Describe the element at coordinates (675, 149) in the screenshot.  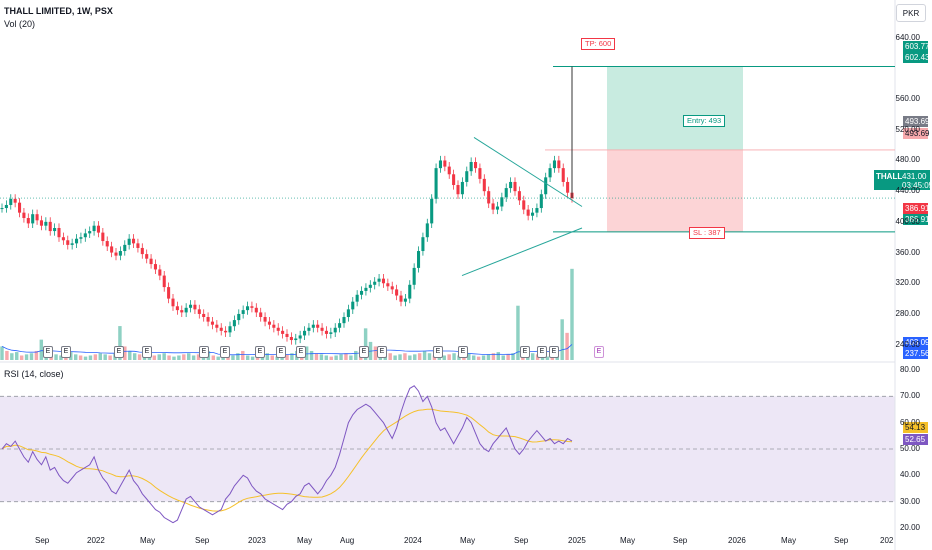
I see `position-zones-layer` at that location.